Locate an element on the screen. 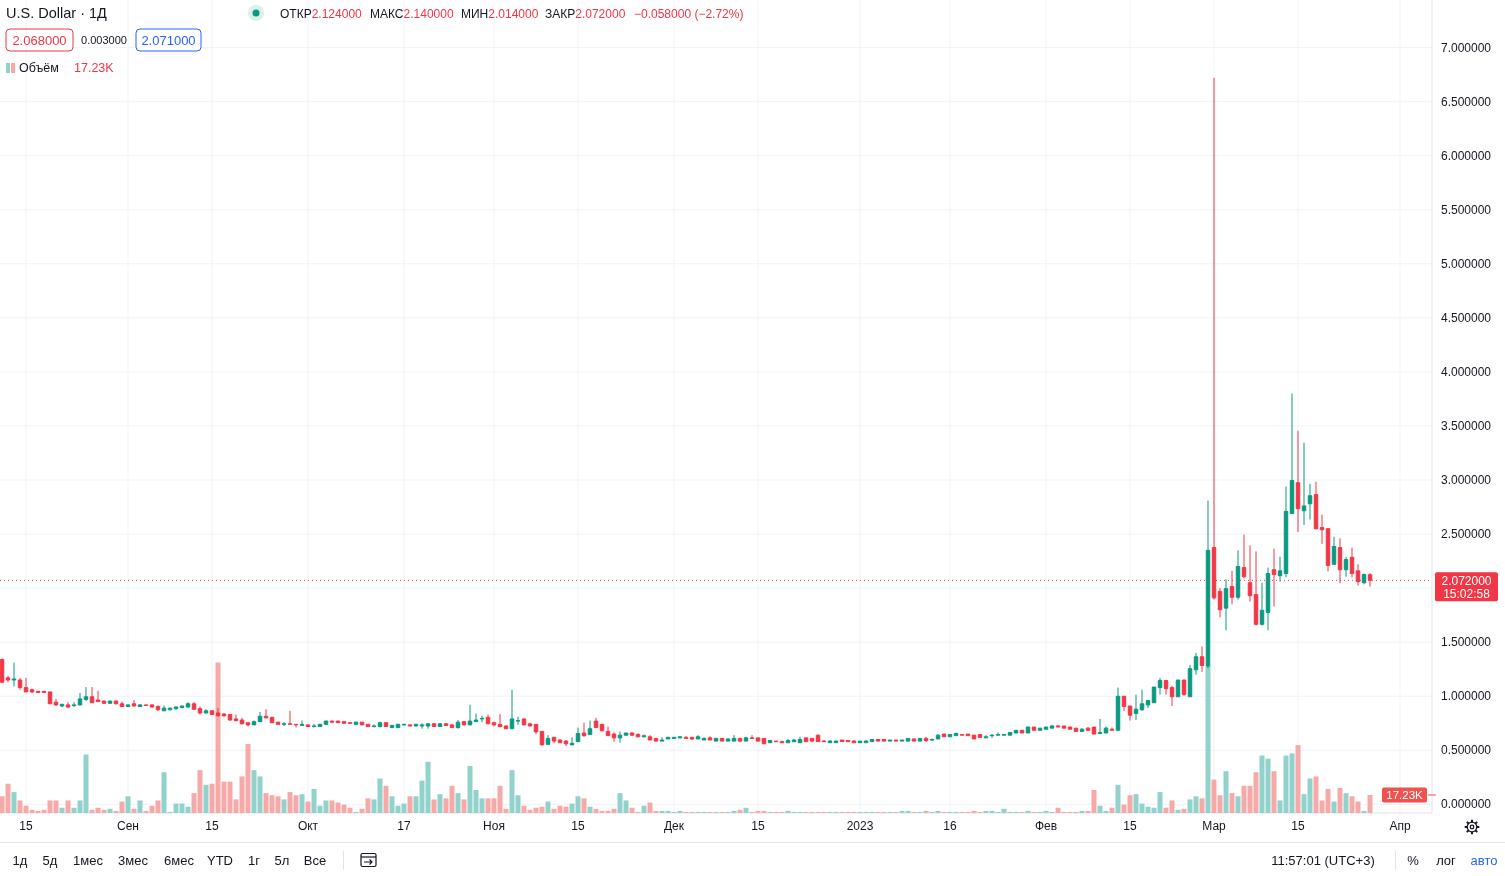 This screenshot has height=876, width=1505. y-tick-label: 3.000000 is located at coordinates (1466, 480).